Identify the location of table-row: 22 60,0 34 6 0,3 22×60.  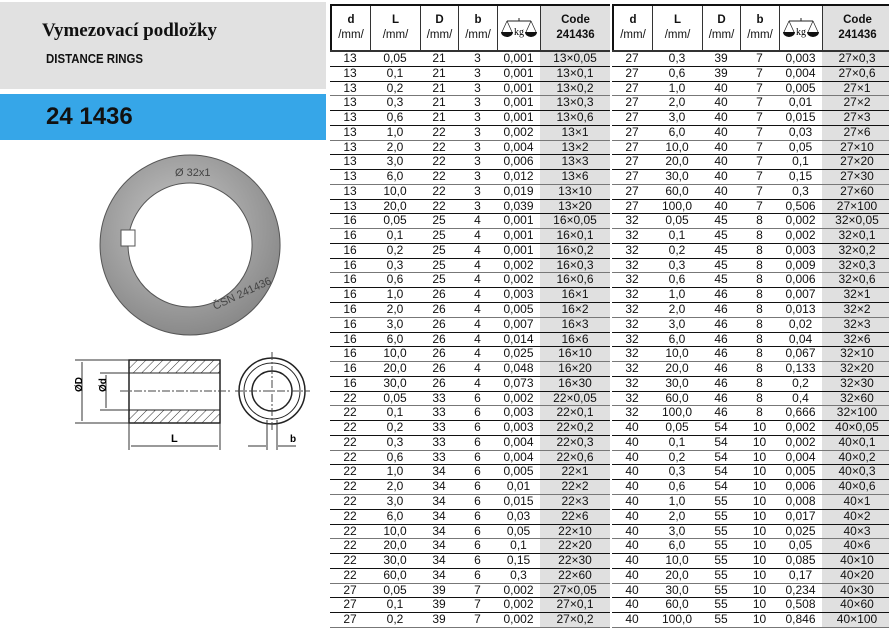
(470, 576).